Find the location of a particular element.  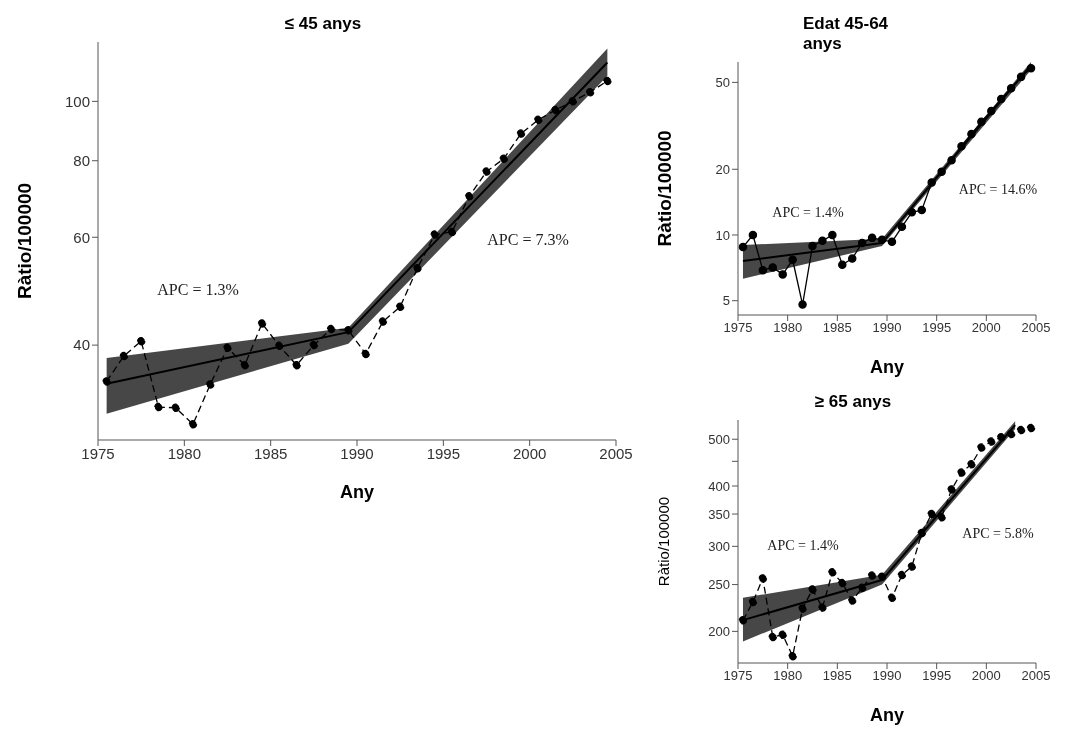

y-tick-label: 350 is located at coordinates (719, 514).